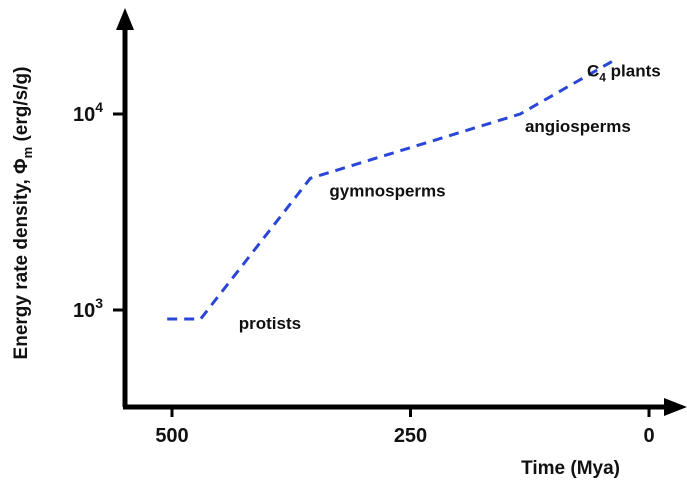 This screenshot has height=483, width=687. Describe the element at coordinates (570, 468) in the screenshot. I see `x-axis-title: Time (Mya)` at that location.